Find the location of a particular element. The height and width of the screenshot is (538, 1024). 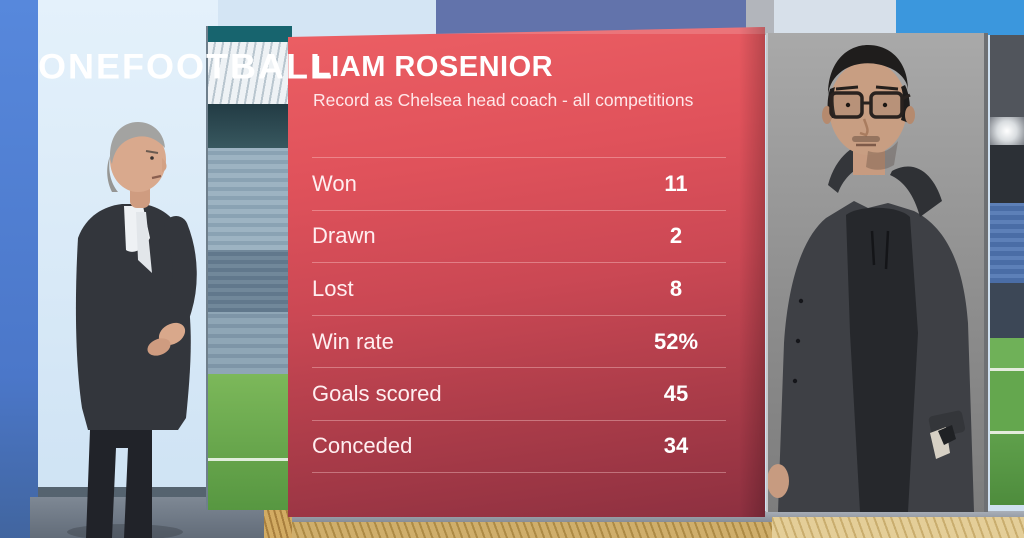

stat-label: Drawn is located at coordinates (344, 236).